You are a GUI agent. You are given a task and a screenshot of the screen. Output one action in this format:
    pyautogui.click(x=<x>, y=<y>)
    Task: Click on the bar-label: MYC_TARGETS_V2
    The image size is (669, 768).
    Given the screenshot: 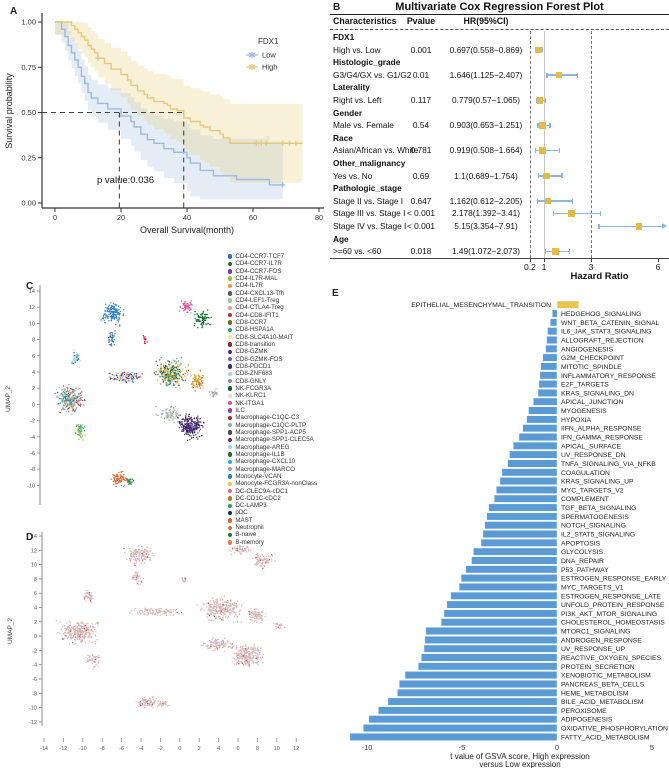 What is the action you would take?
    pyautogui.click(x=592, y=490)
    